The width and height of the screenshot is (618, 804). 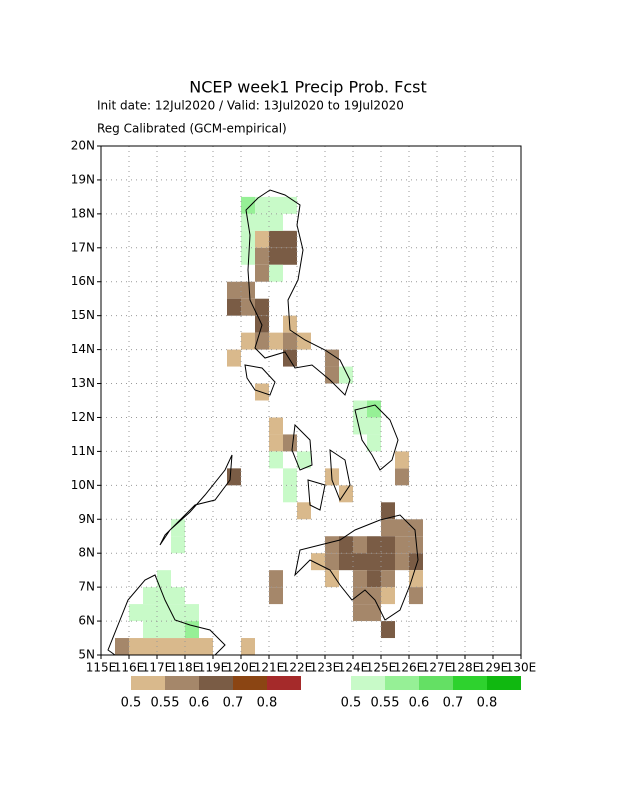 I want to click on x-tick-label: 127E, so click(x=437, y=668).